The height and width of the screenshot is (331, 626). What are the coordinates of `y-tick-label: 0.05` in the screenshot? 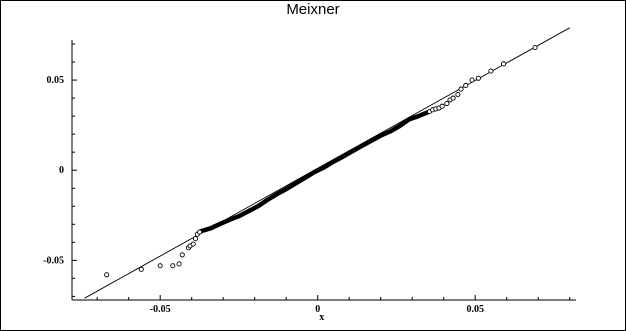 It's located at (56, 80).